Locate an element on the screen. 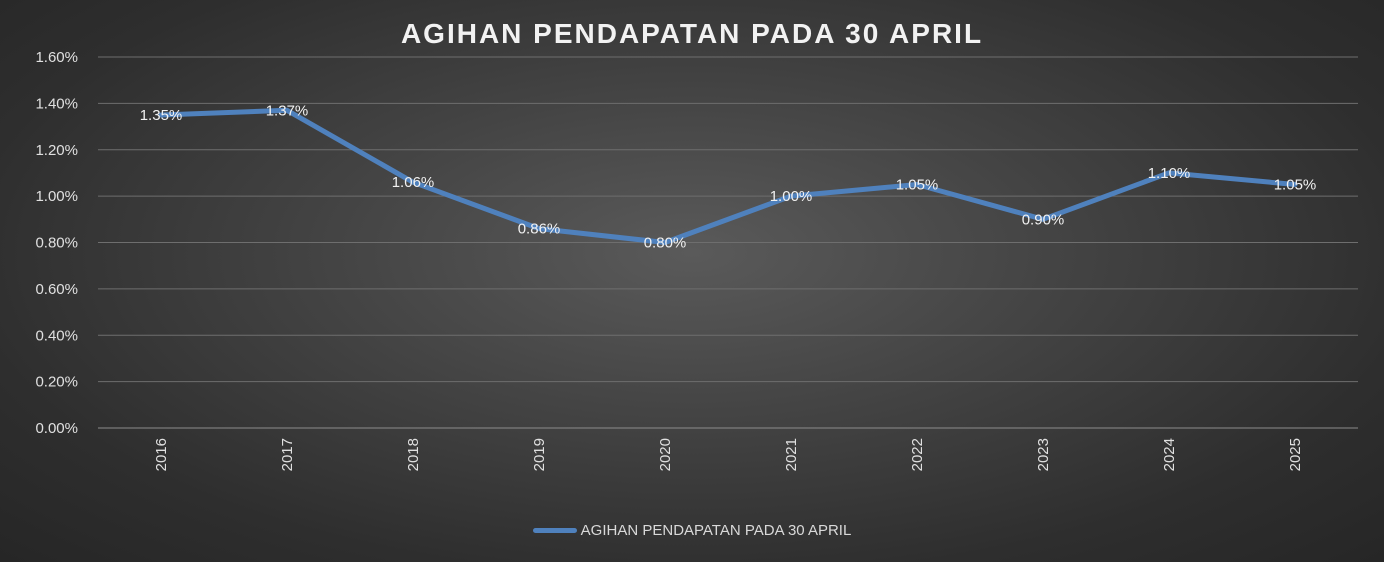  y-tick-label: 1.00% is located at coordinates (56, 196).